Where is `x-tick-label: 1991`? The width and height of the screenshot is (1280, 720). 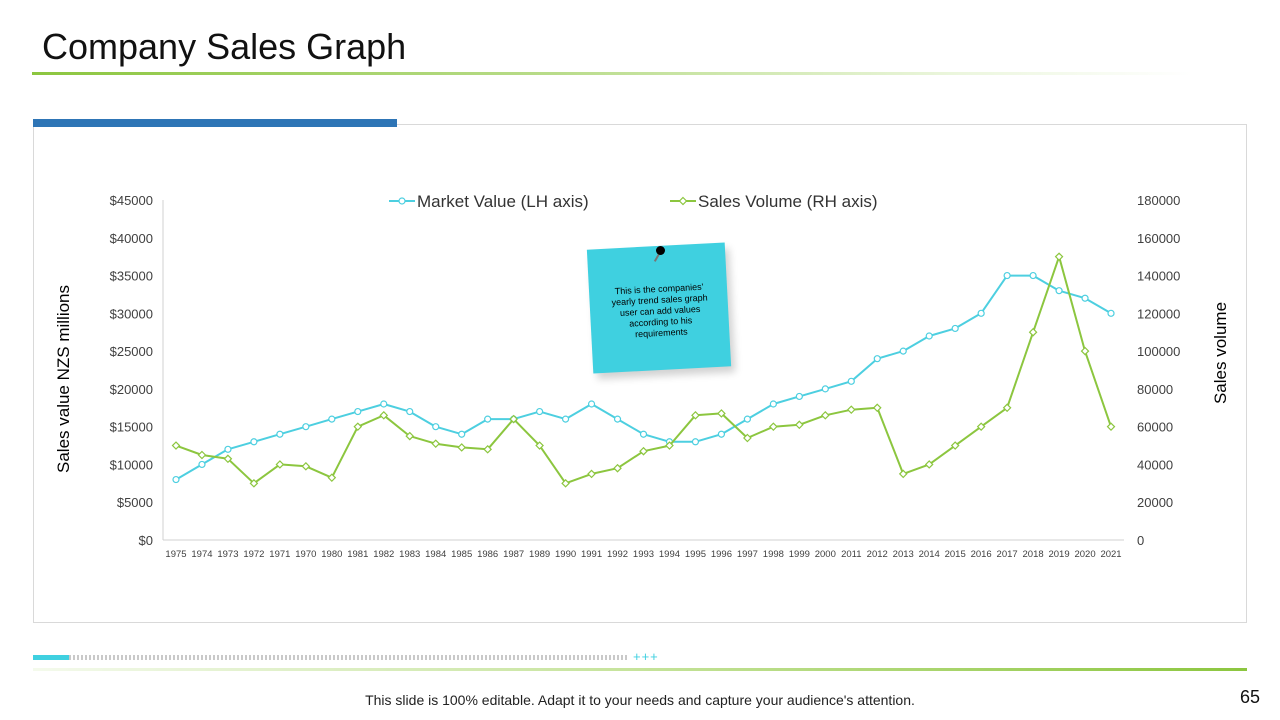 x-tick-label: 1991 is located at coordinates (591, 554).